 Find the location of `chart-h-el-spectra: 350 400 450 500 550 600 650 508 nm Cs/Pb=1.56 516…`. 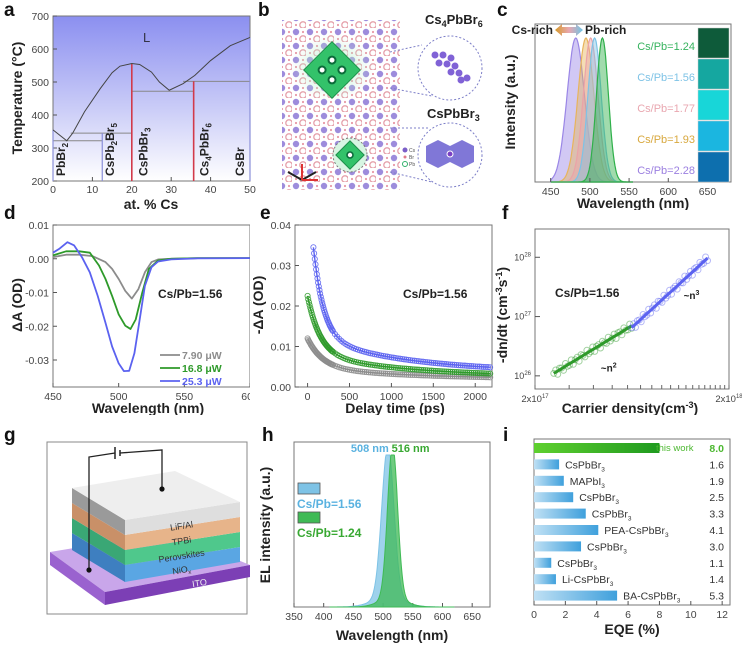

chart-h-el-spectra: 350 400 450 500 550 600 650 508 nm Cs/Pb=1.56 516… is located at coordinates (374, 542).